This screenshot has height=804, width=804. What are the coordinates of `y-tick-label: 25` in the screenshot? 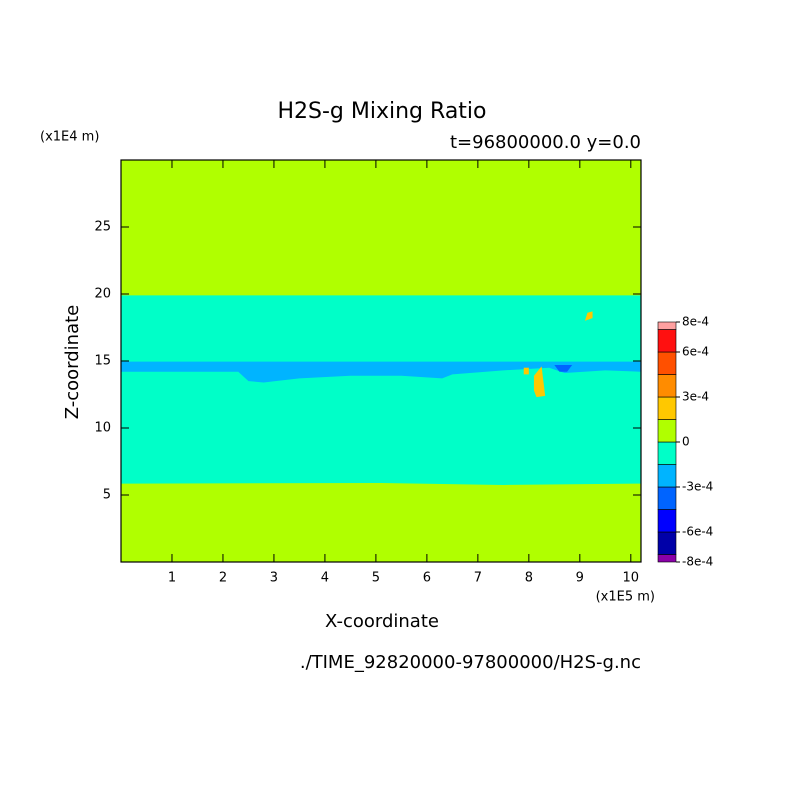 It's located at (102, 227).